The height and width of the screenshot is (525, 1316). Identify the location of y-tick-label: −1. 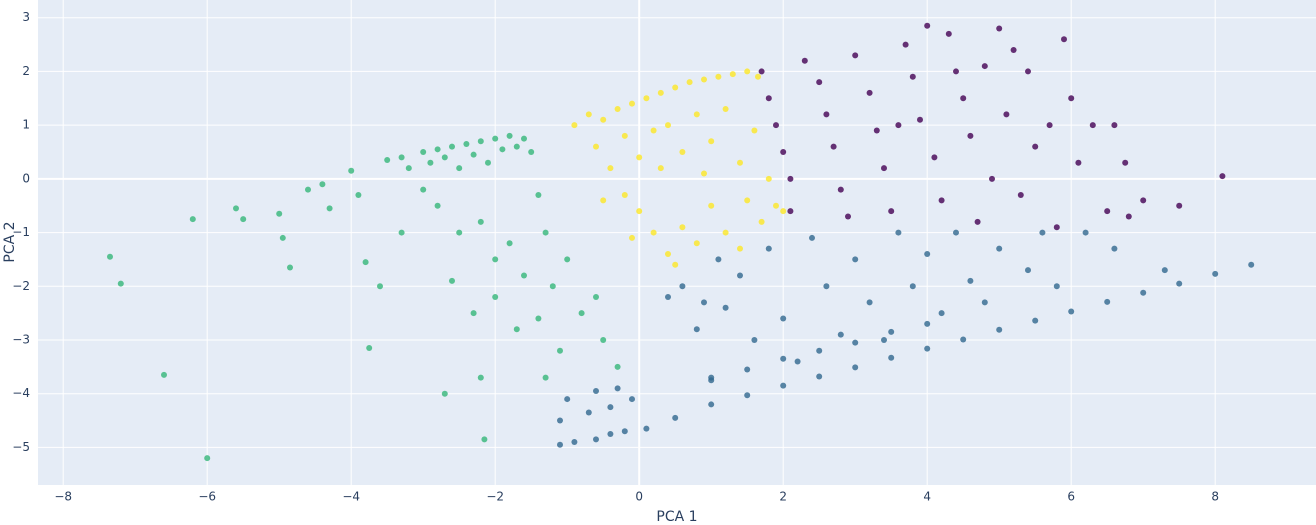
(21, 232).